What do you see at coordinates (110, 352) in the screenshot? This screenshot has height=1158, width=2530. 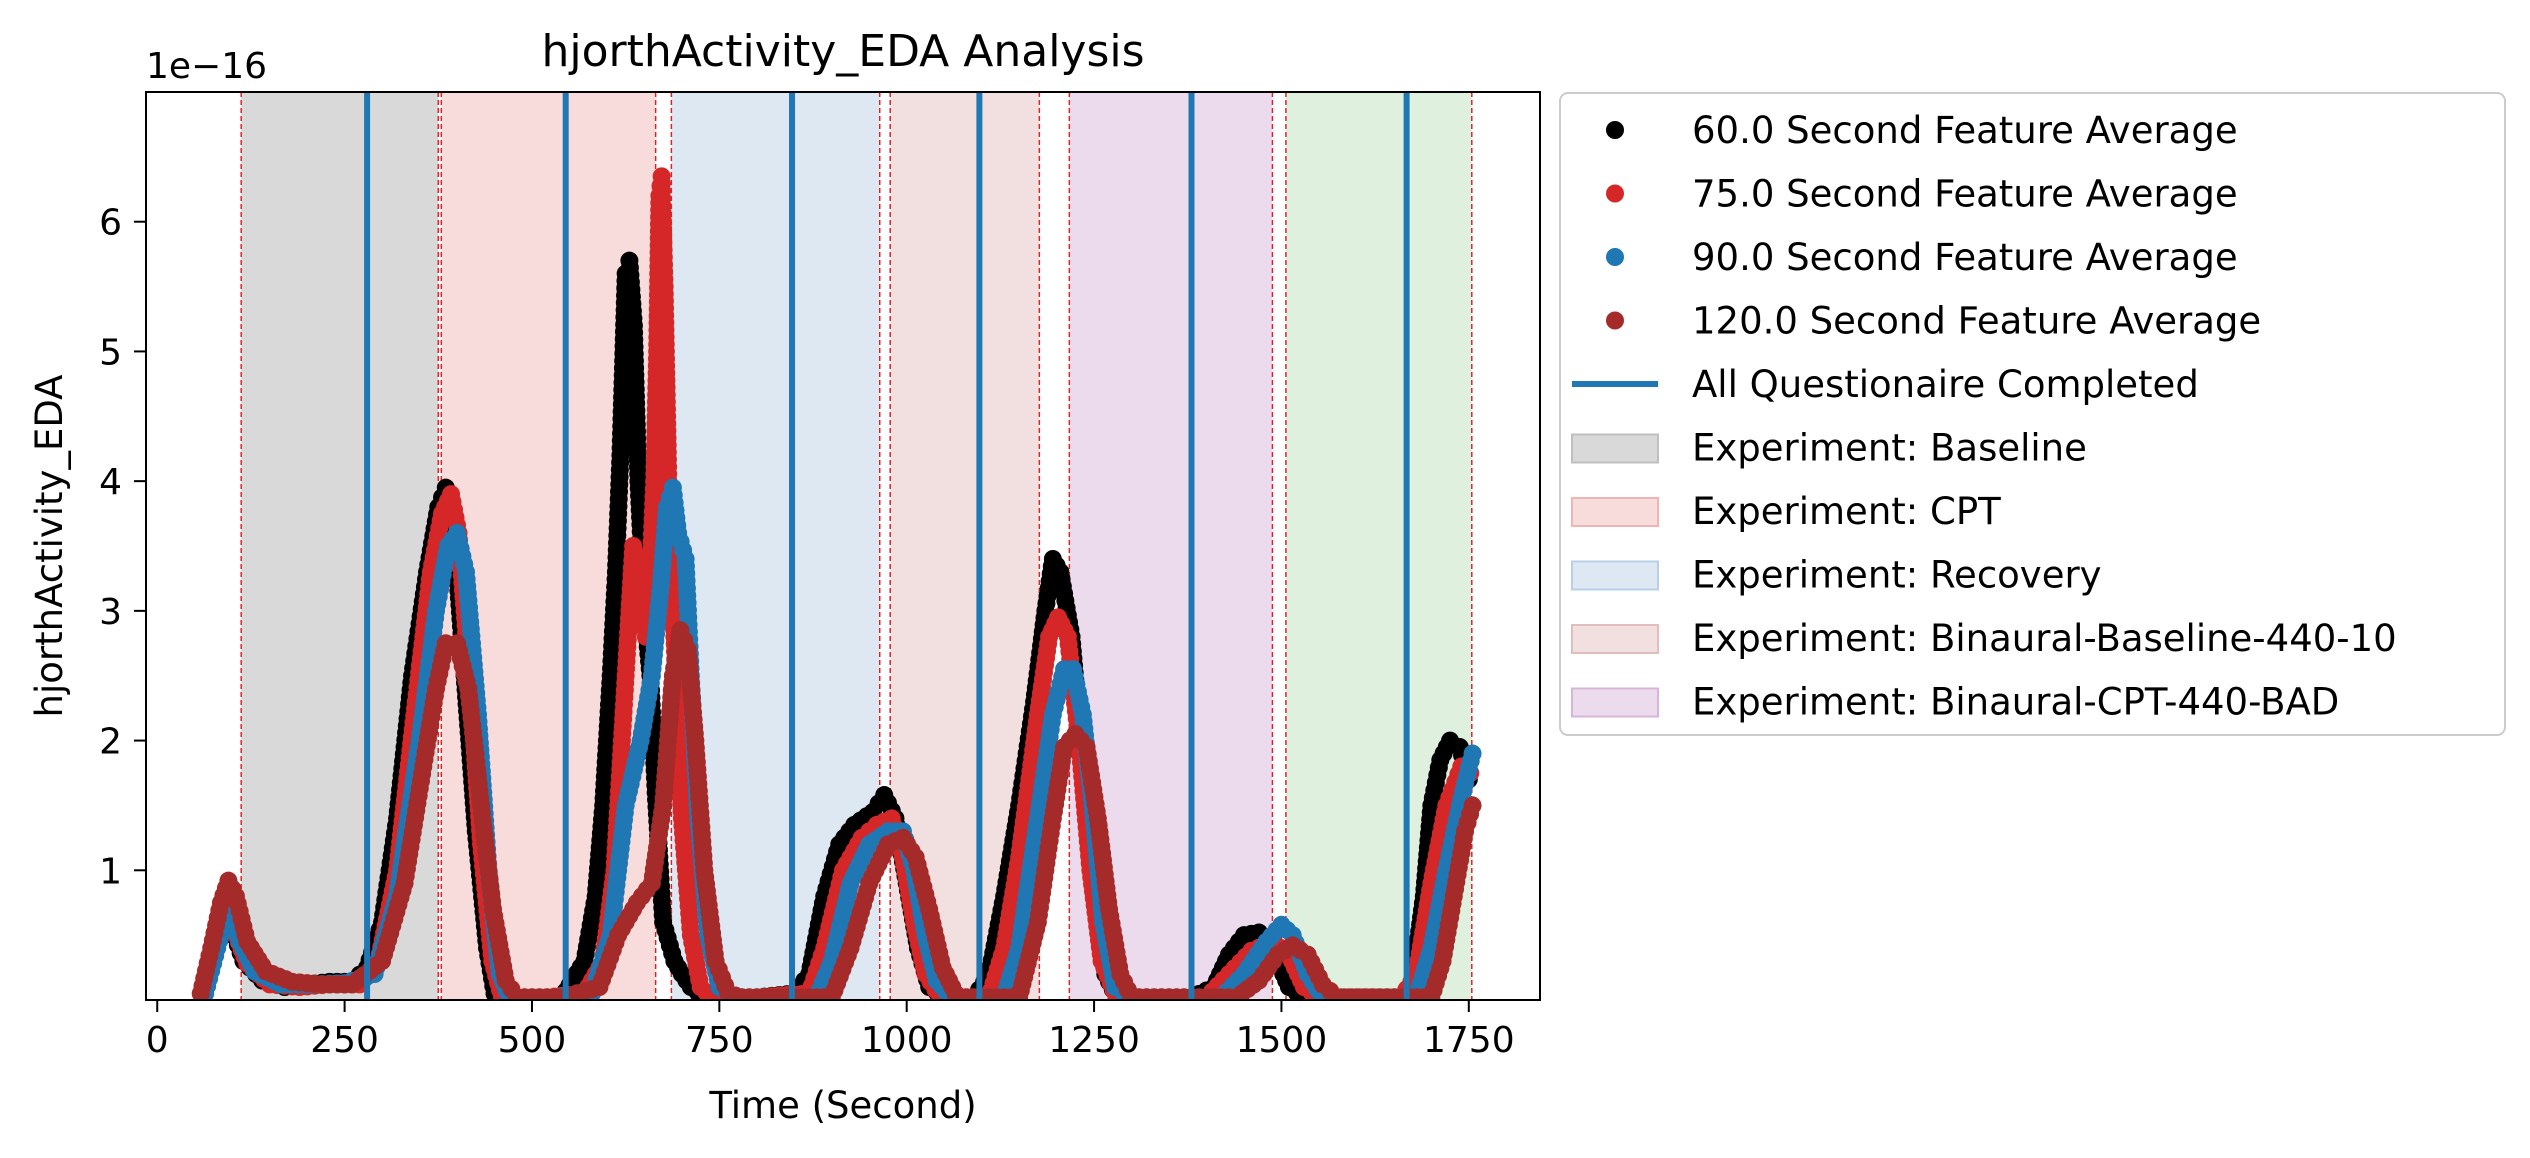 I see `y-tick-label: 5` at bounding box center [110, 352].